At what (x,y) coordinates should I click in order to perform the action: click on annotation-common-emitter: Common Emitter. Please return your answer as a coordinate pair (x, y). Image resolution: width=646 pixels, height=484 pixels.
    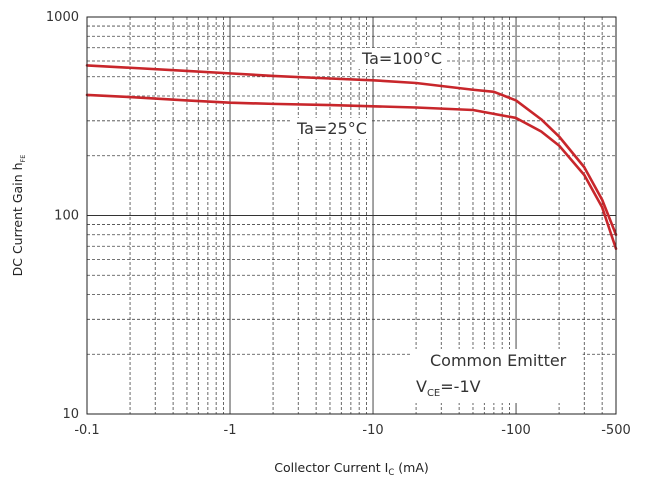
    Looking at the image, I should click on (498, 360).